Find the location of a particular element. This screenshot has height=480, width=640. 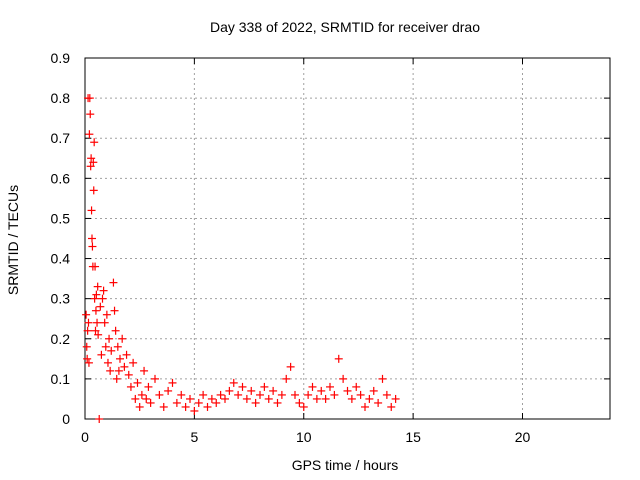

y-tick-label: 0.8 is located at coordinates (61, 98).